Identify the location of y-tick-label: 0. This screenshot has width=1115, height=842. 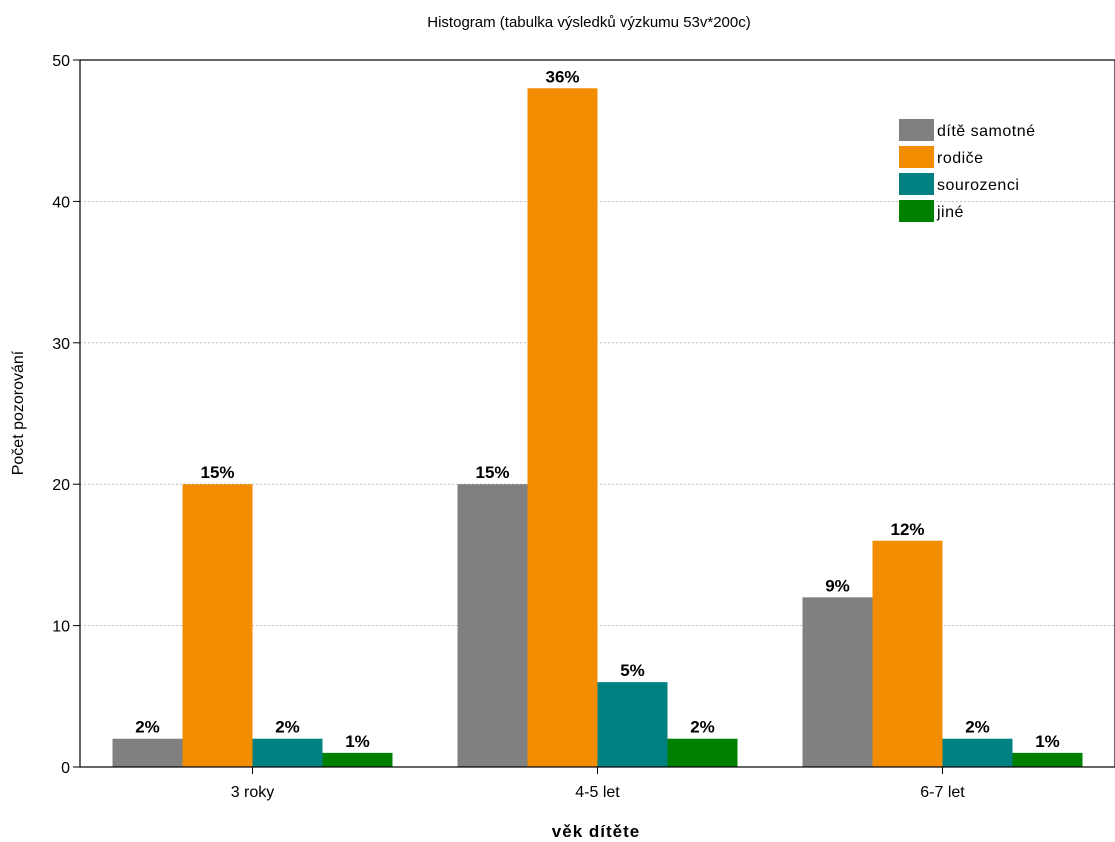
(65, 768).